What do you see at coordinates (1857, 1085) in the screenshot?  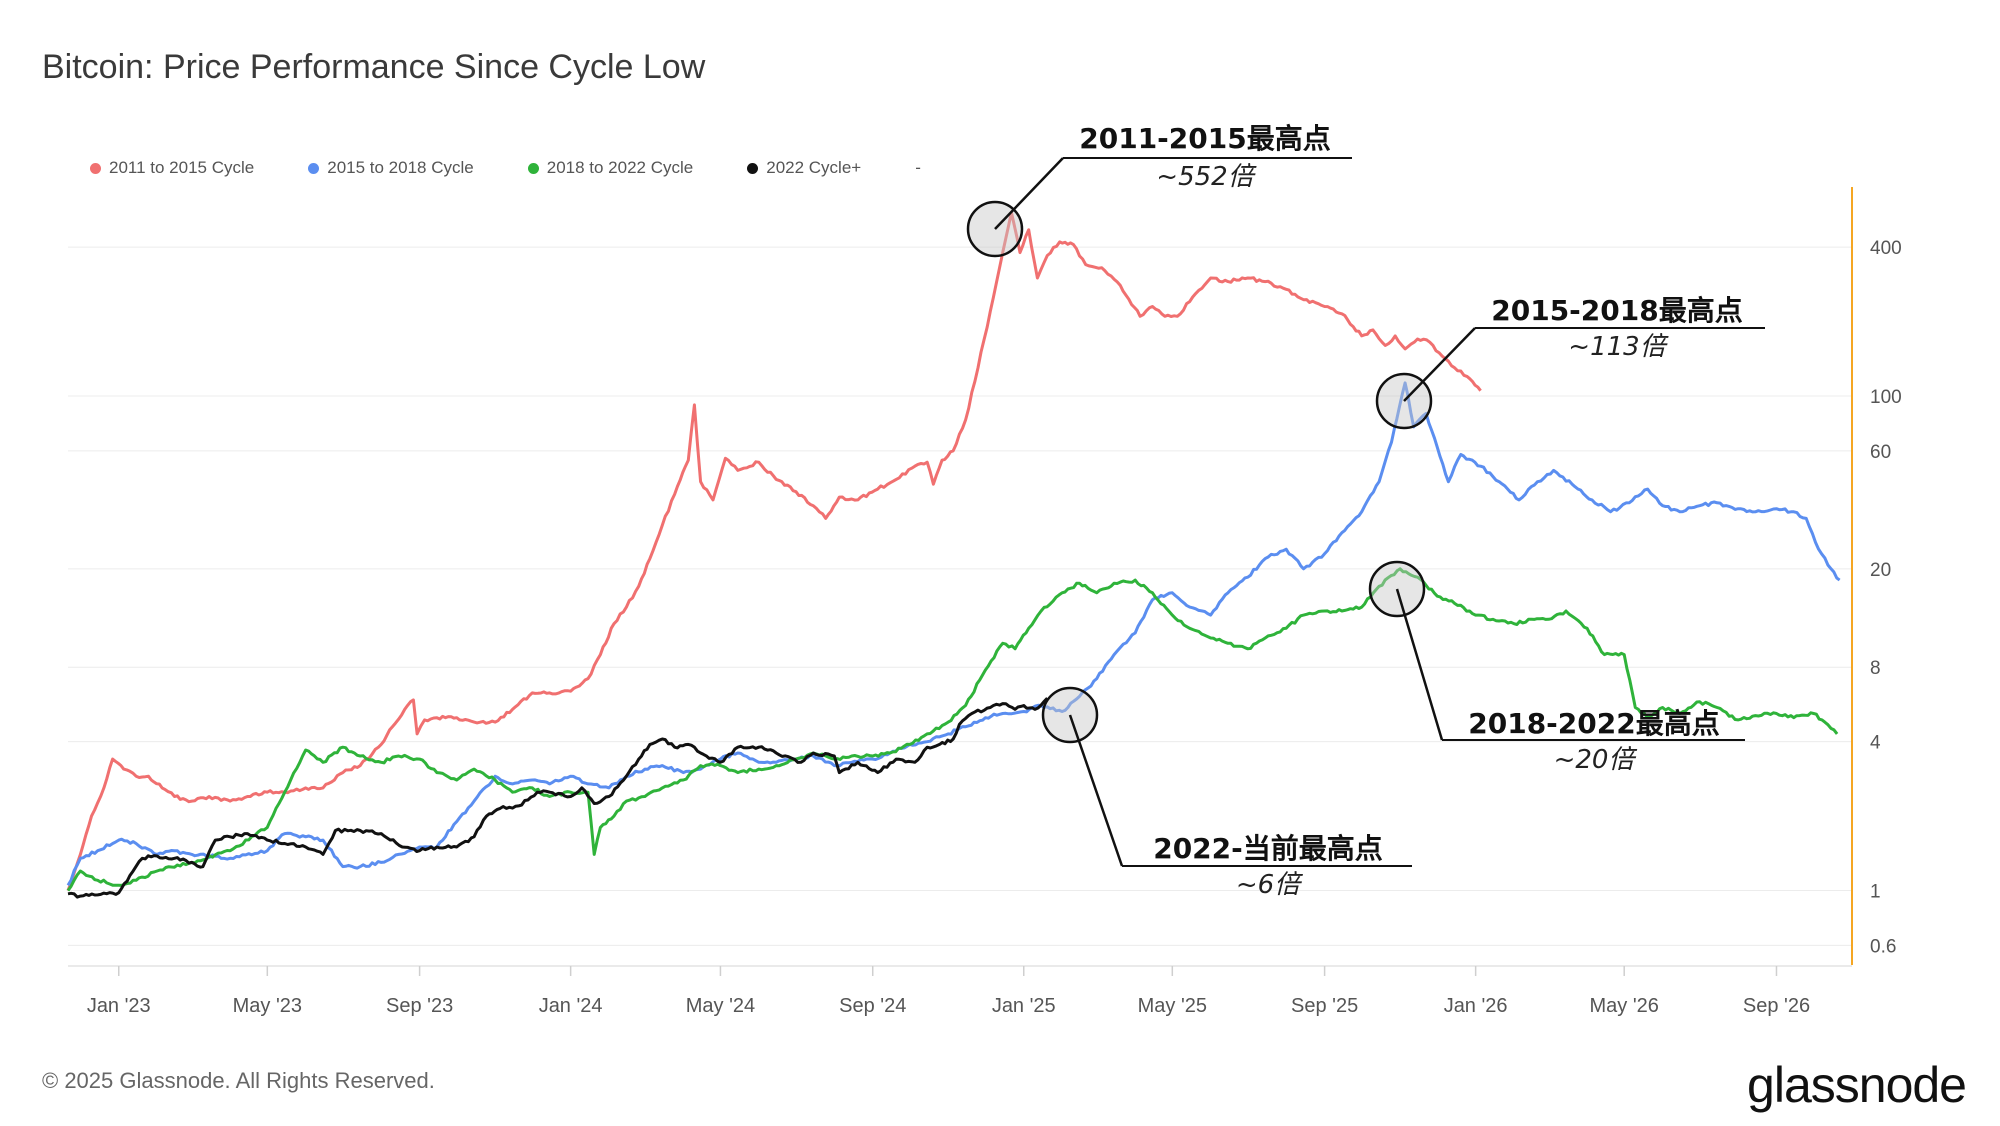 I see `glassnode-logo: glassnode` at bounding box center [1857, 1085].